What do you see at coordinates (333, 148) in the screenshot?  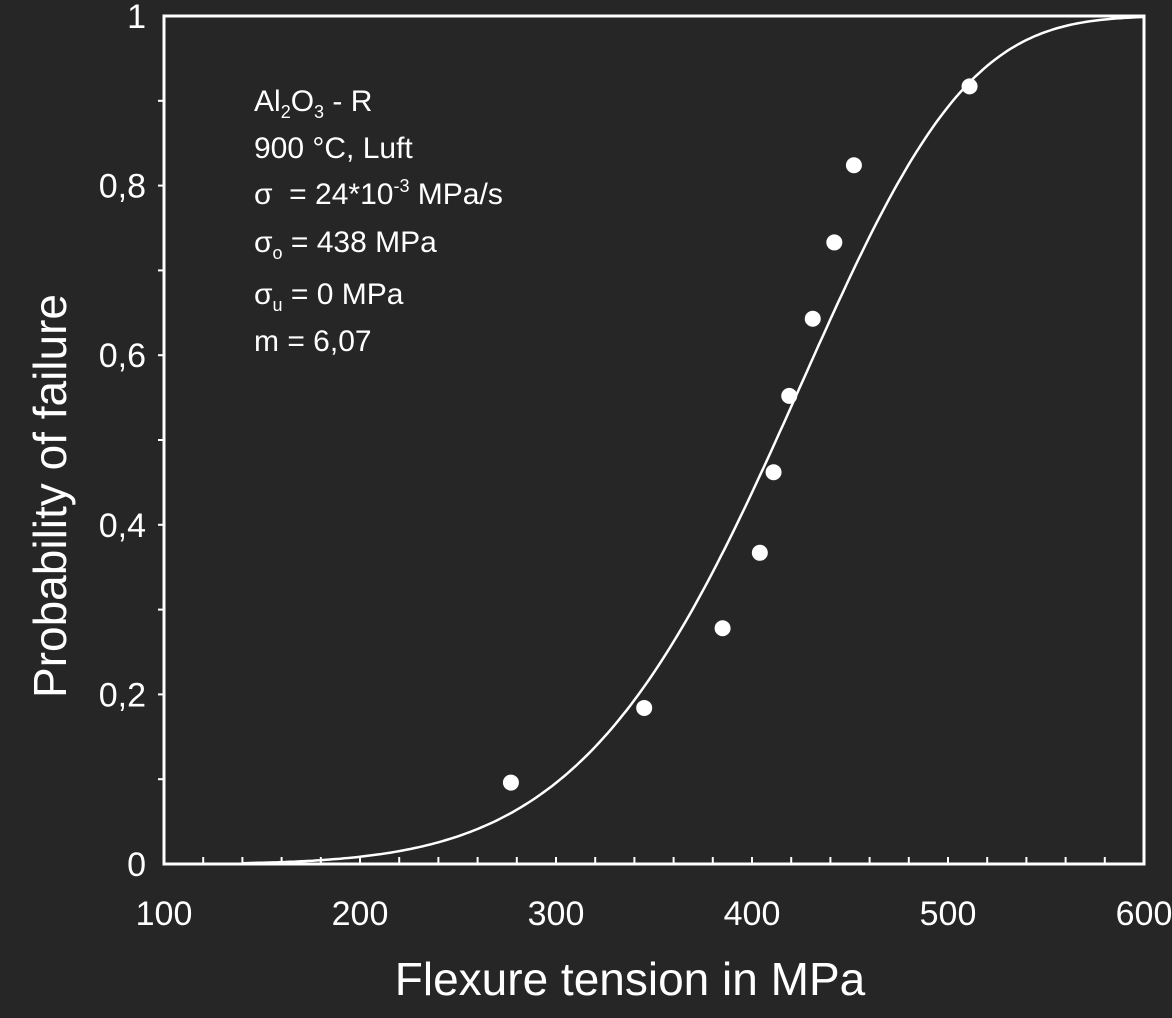 I see `annotation-conditions: 900 °C, Luft` at bounding box center [333, 148].